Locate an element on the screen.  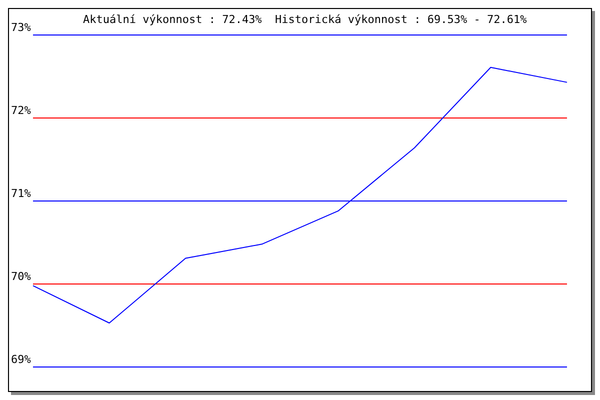
y-tick-label: 71% is located at coordinates (21, 193).